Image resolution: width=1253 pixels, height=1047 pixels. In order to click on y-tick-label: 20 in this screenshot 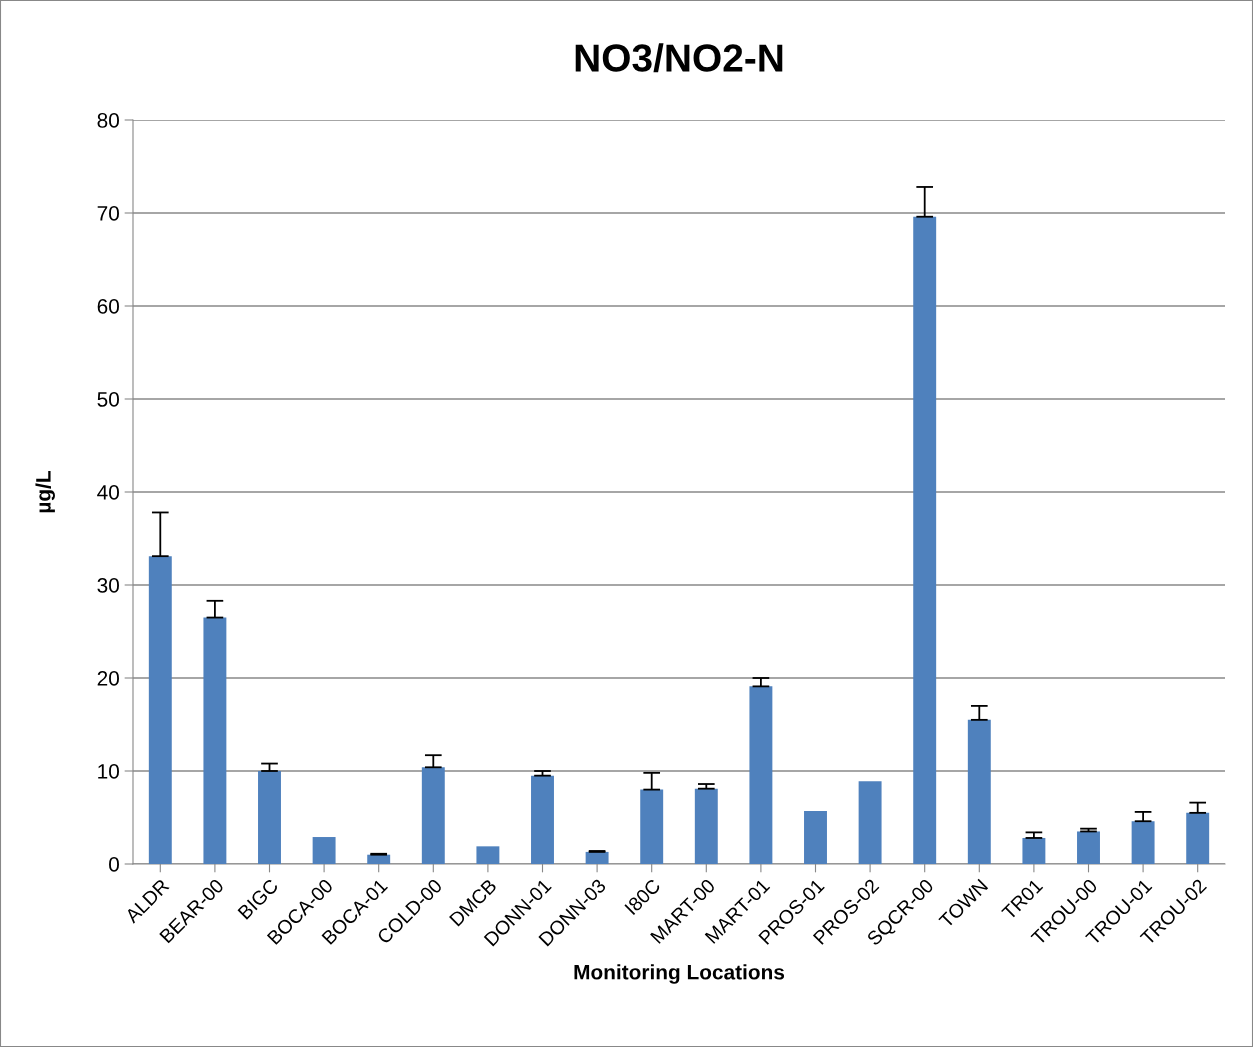, I will do `click(108, 678)`.